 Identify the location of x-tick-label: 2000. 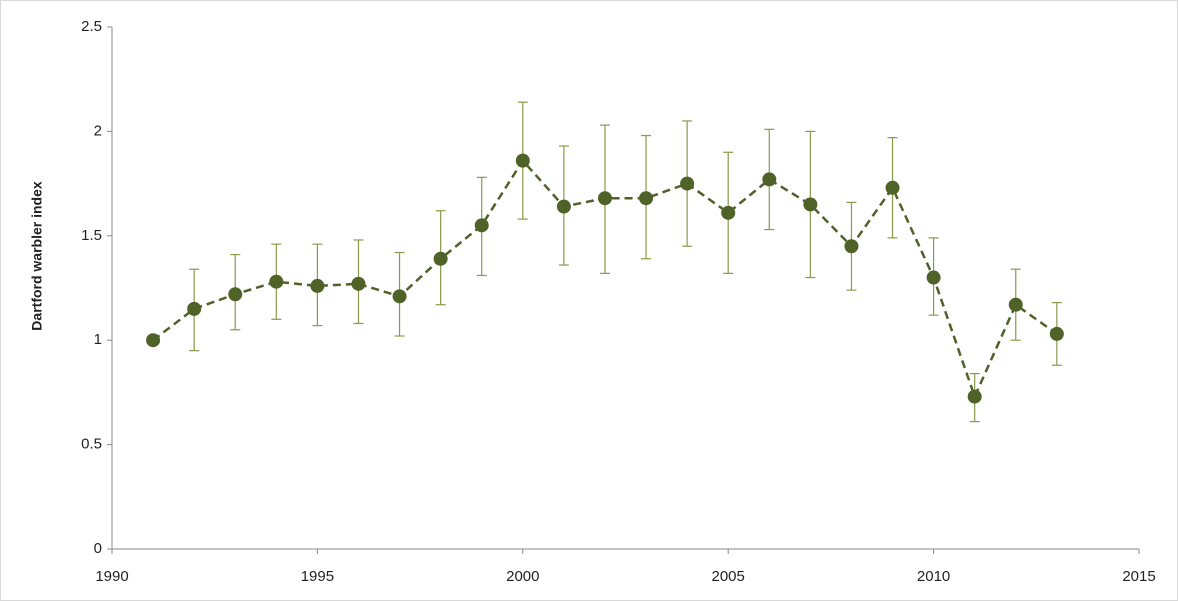
(522, 576).